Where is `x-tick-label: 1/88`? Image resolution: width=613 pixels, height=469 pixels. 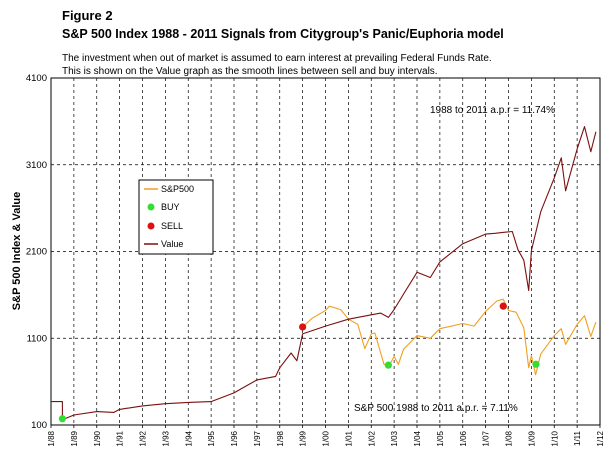
x-tick-label: 1/88 is located at coordinates (51, 438).